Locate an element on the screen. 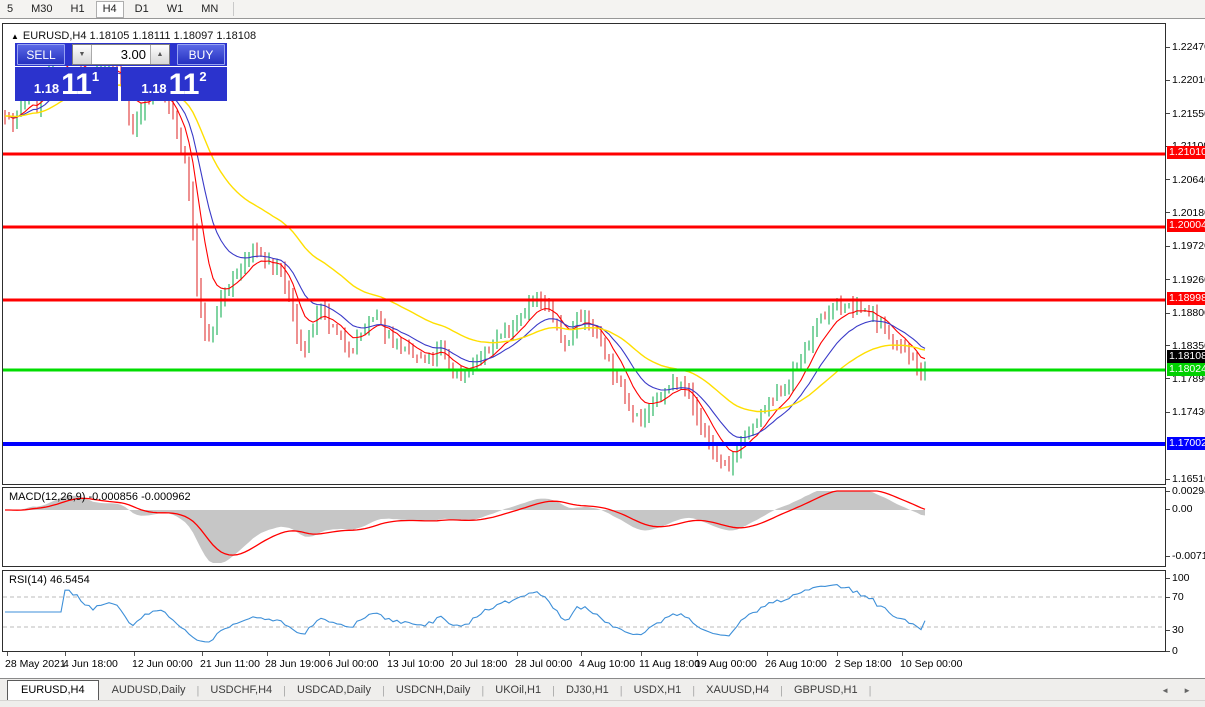 The height and width of the screenshot is (707, 1205). rsi-tick-label: 30 is located at coordinates (1178, 630).